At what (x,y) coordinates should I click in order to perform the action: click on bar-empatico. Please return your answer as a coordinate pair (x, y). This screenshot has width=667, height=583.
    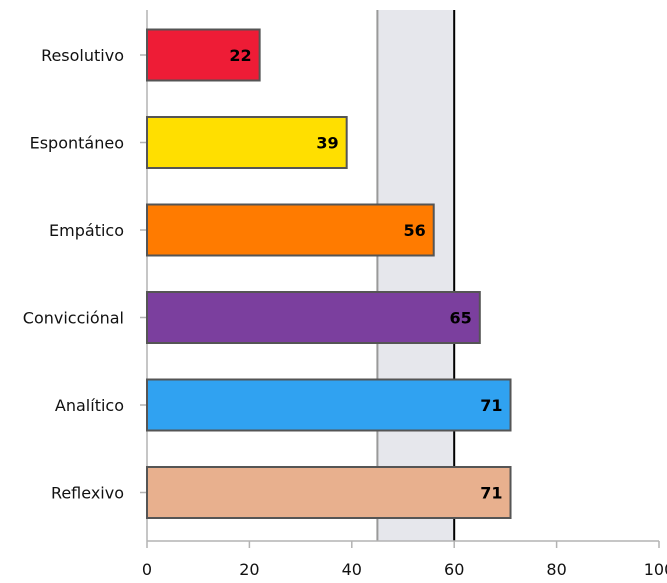
    Looking at the image, I should click on (290, 230).